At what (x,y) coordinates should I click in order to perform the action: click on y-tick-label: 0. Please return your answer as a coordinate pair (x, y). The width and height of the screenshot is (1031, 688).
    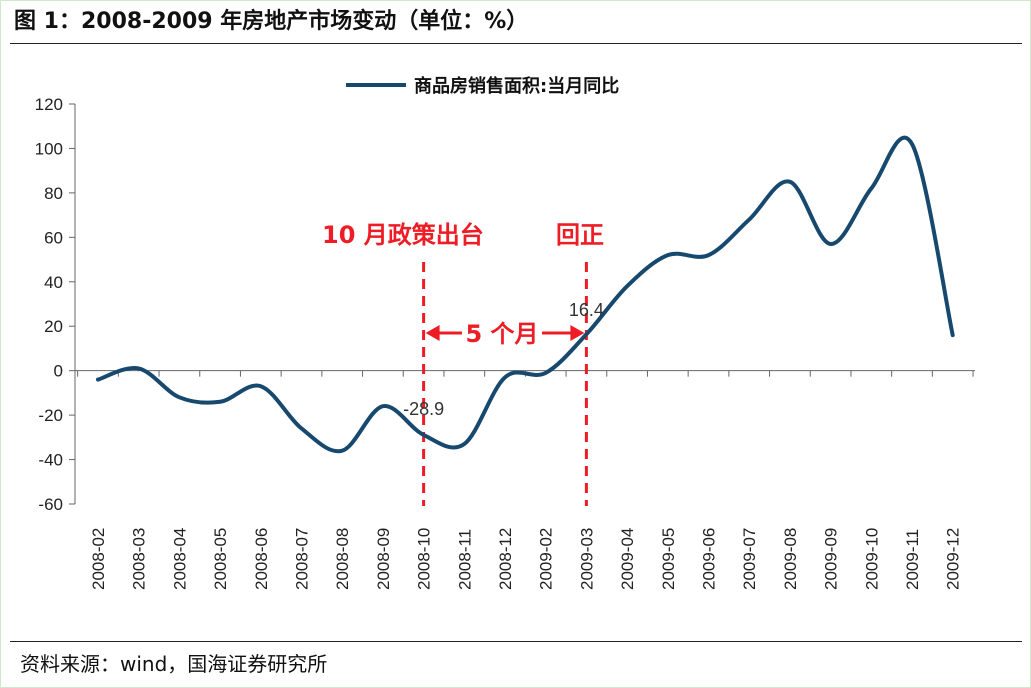
    Looking at the image, I should click on (58, 371).